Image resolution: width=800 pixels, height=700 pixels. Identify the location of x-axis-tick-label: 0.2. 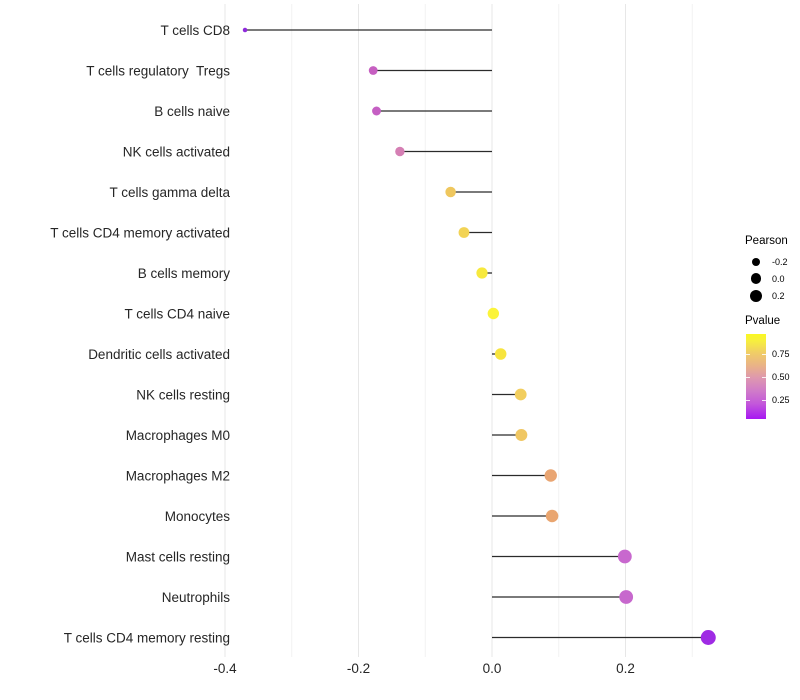
(625, 668).